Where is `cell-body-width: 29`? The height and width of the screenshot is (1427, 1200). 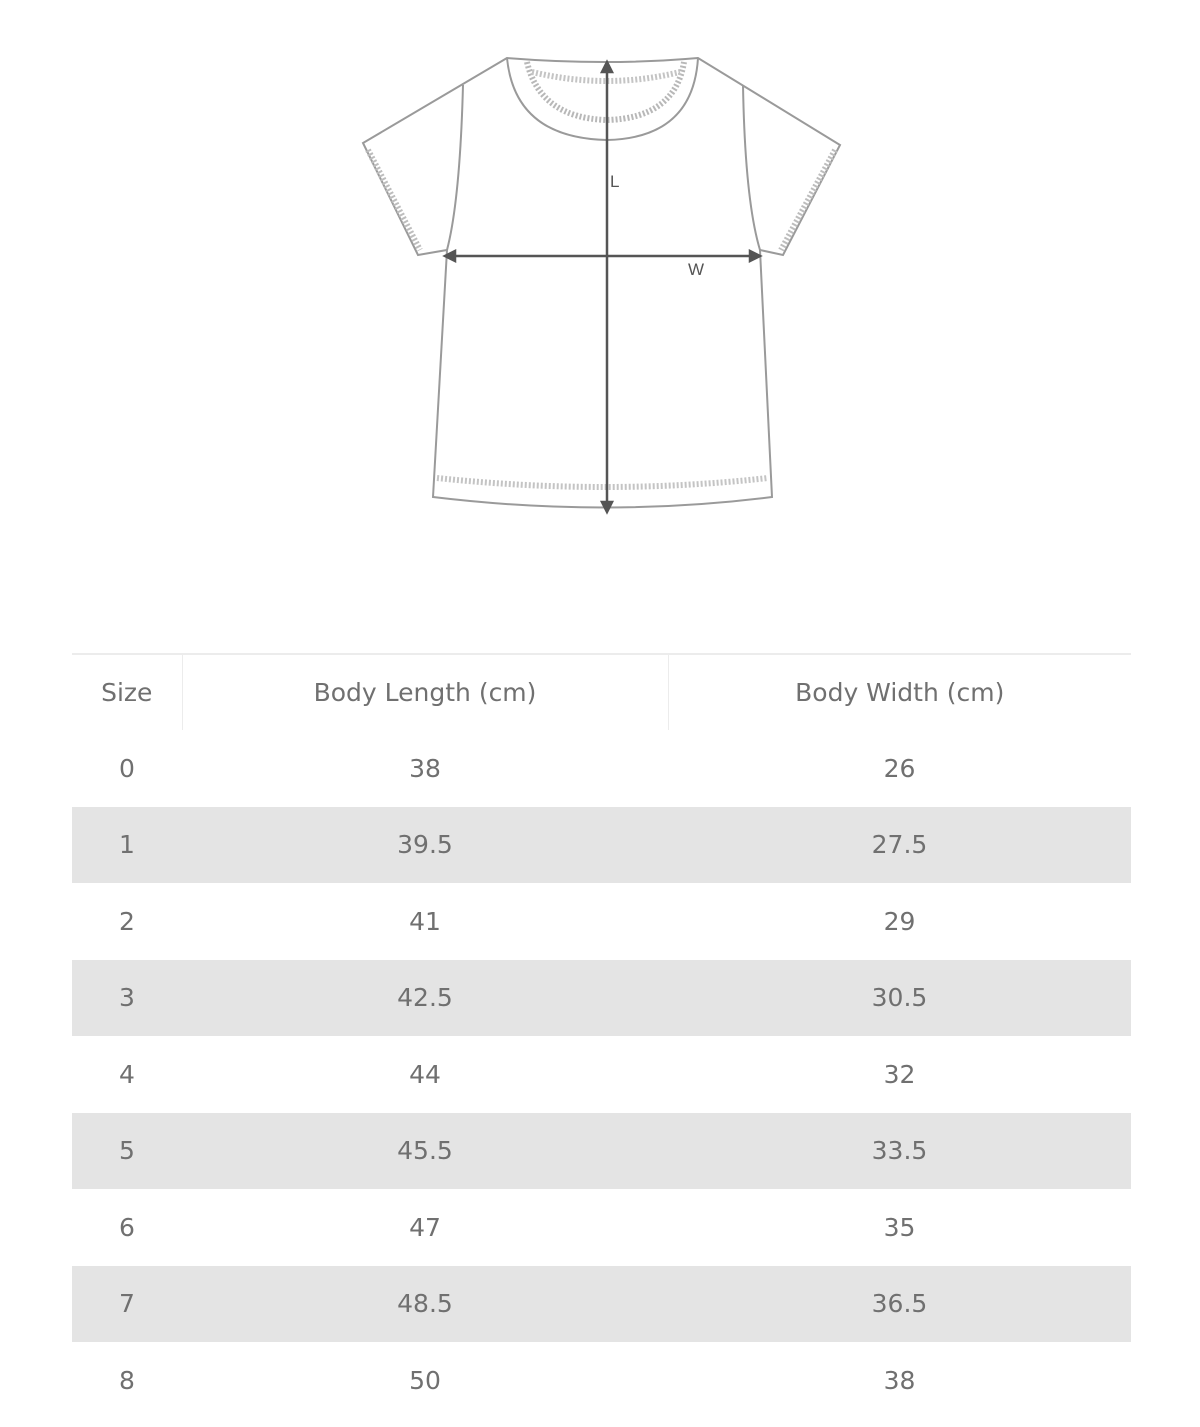
cell-body-width: 29 is located at coordinates (899, 921).